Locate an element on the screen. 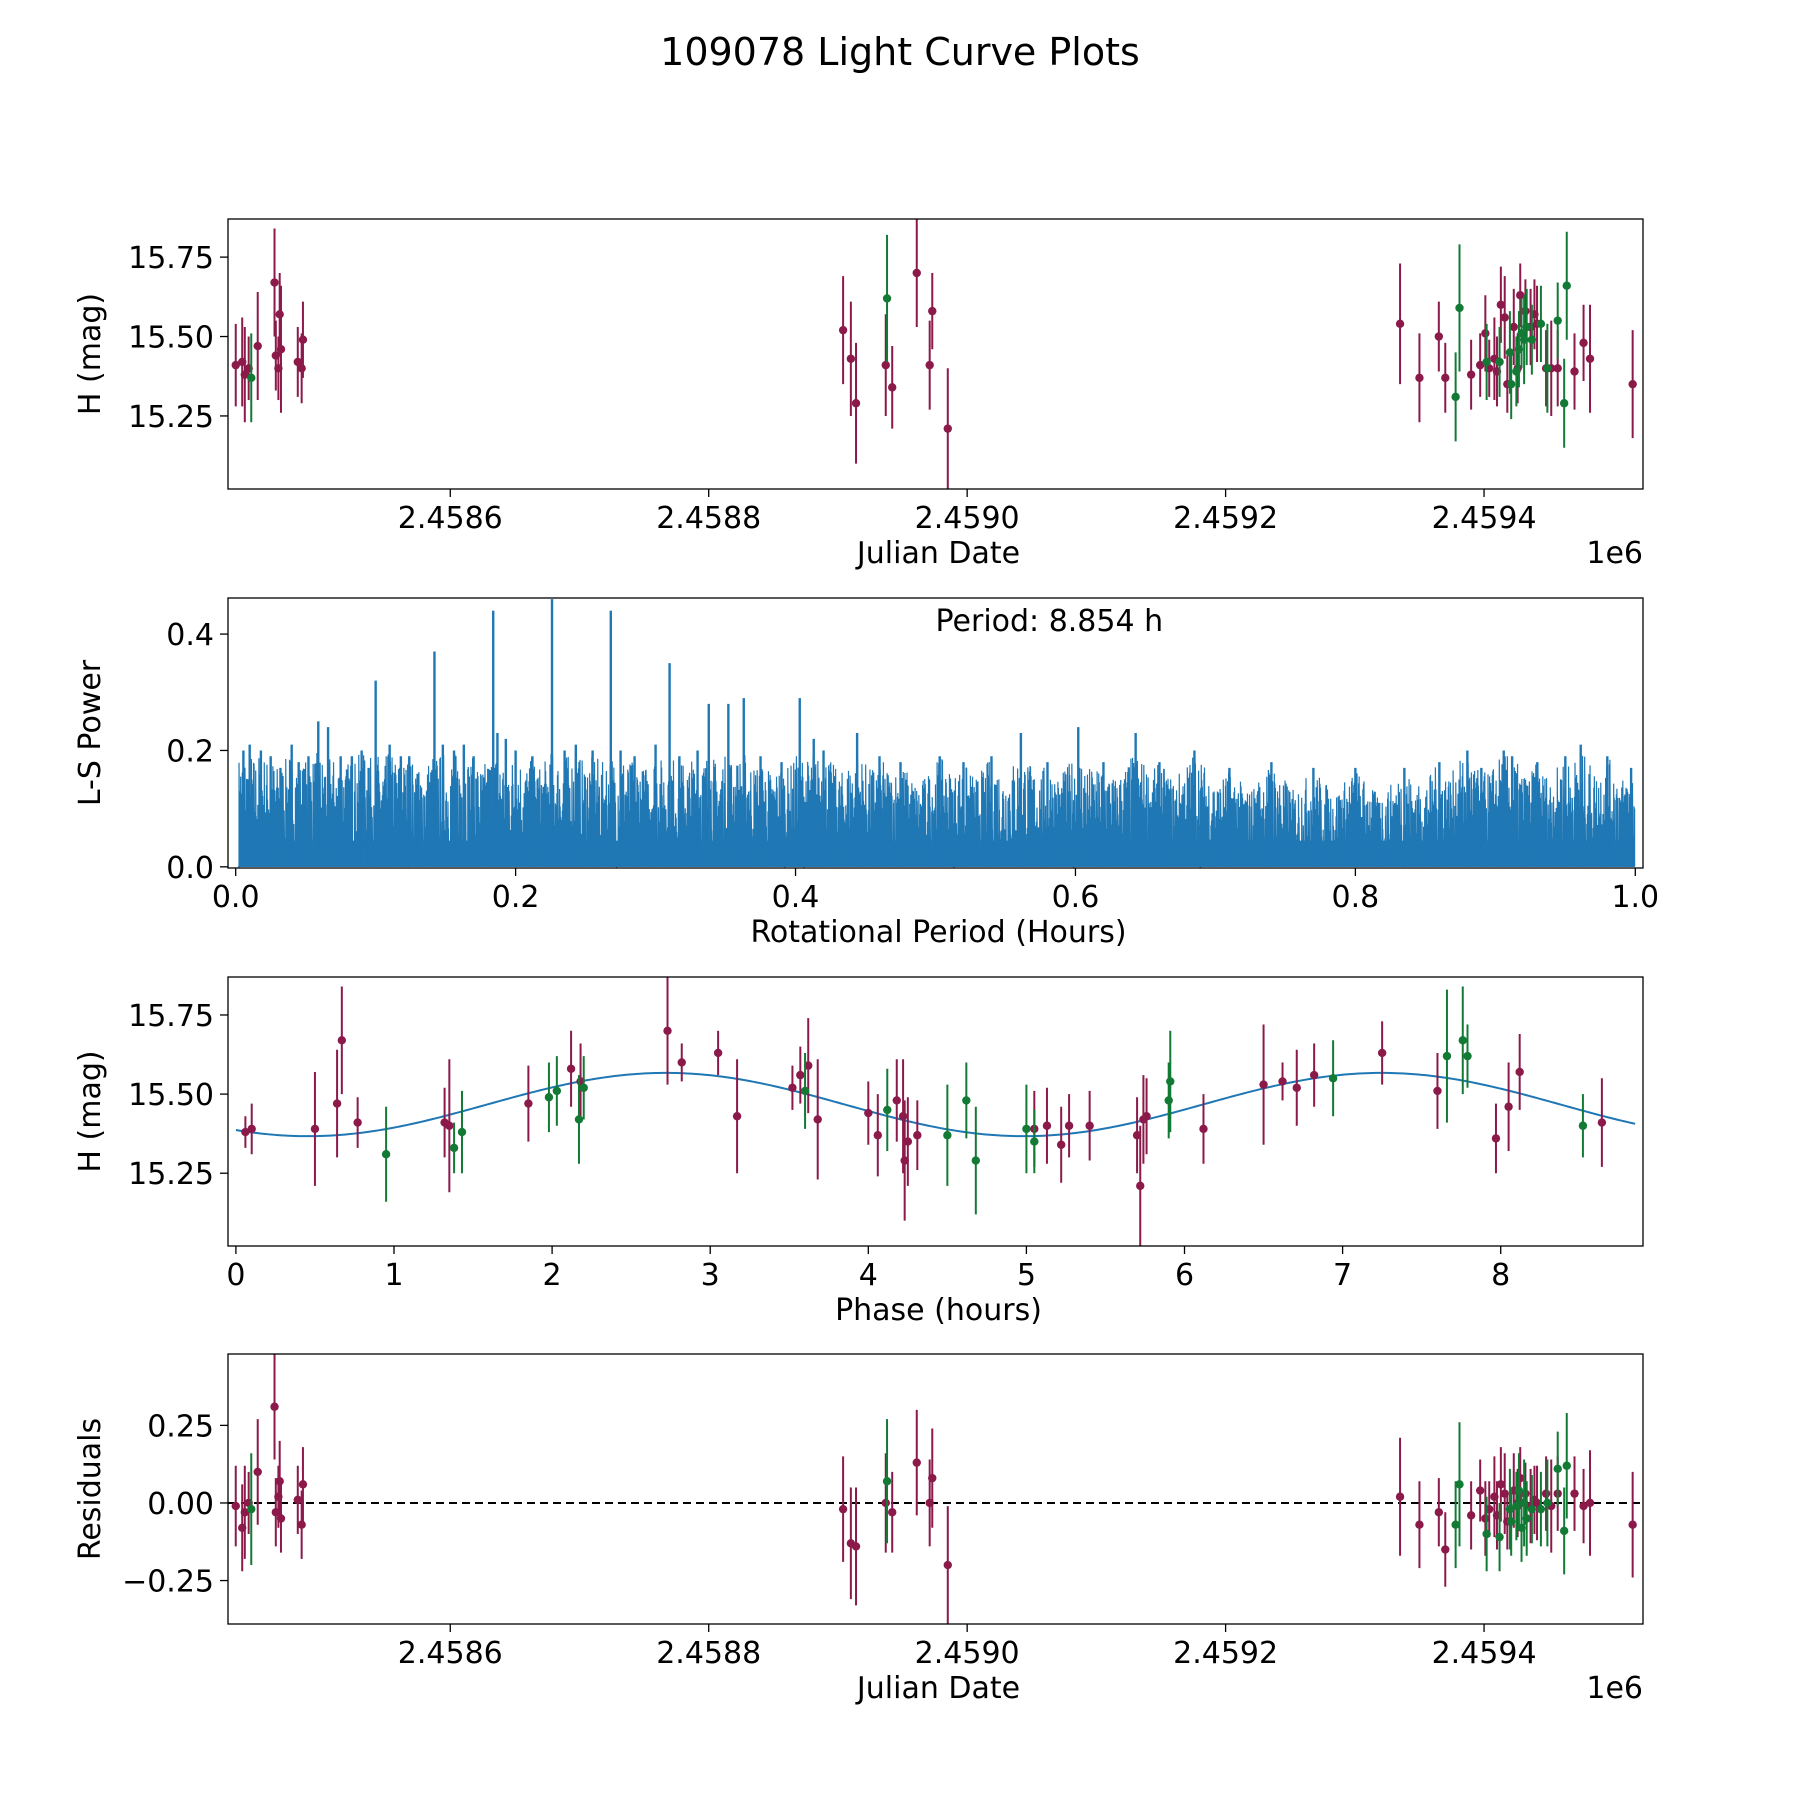 This screenshot has height=1800, width=1800. x-tick-label: 2.4590 is located at coordinates (967, 1653).